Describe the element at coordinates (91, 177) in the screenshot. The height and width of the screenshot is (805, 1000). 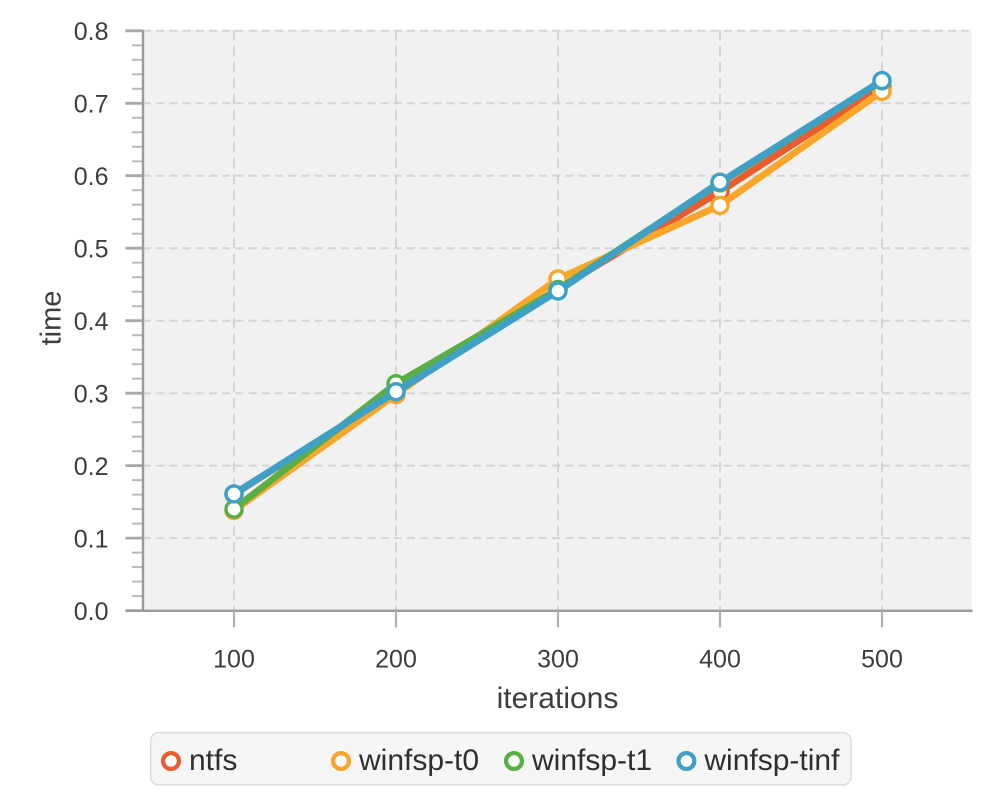
I see `svg-text: 0.6` at that location.